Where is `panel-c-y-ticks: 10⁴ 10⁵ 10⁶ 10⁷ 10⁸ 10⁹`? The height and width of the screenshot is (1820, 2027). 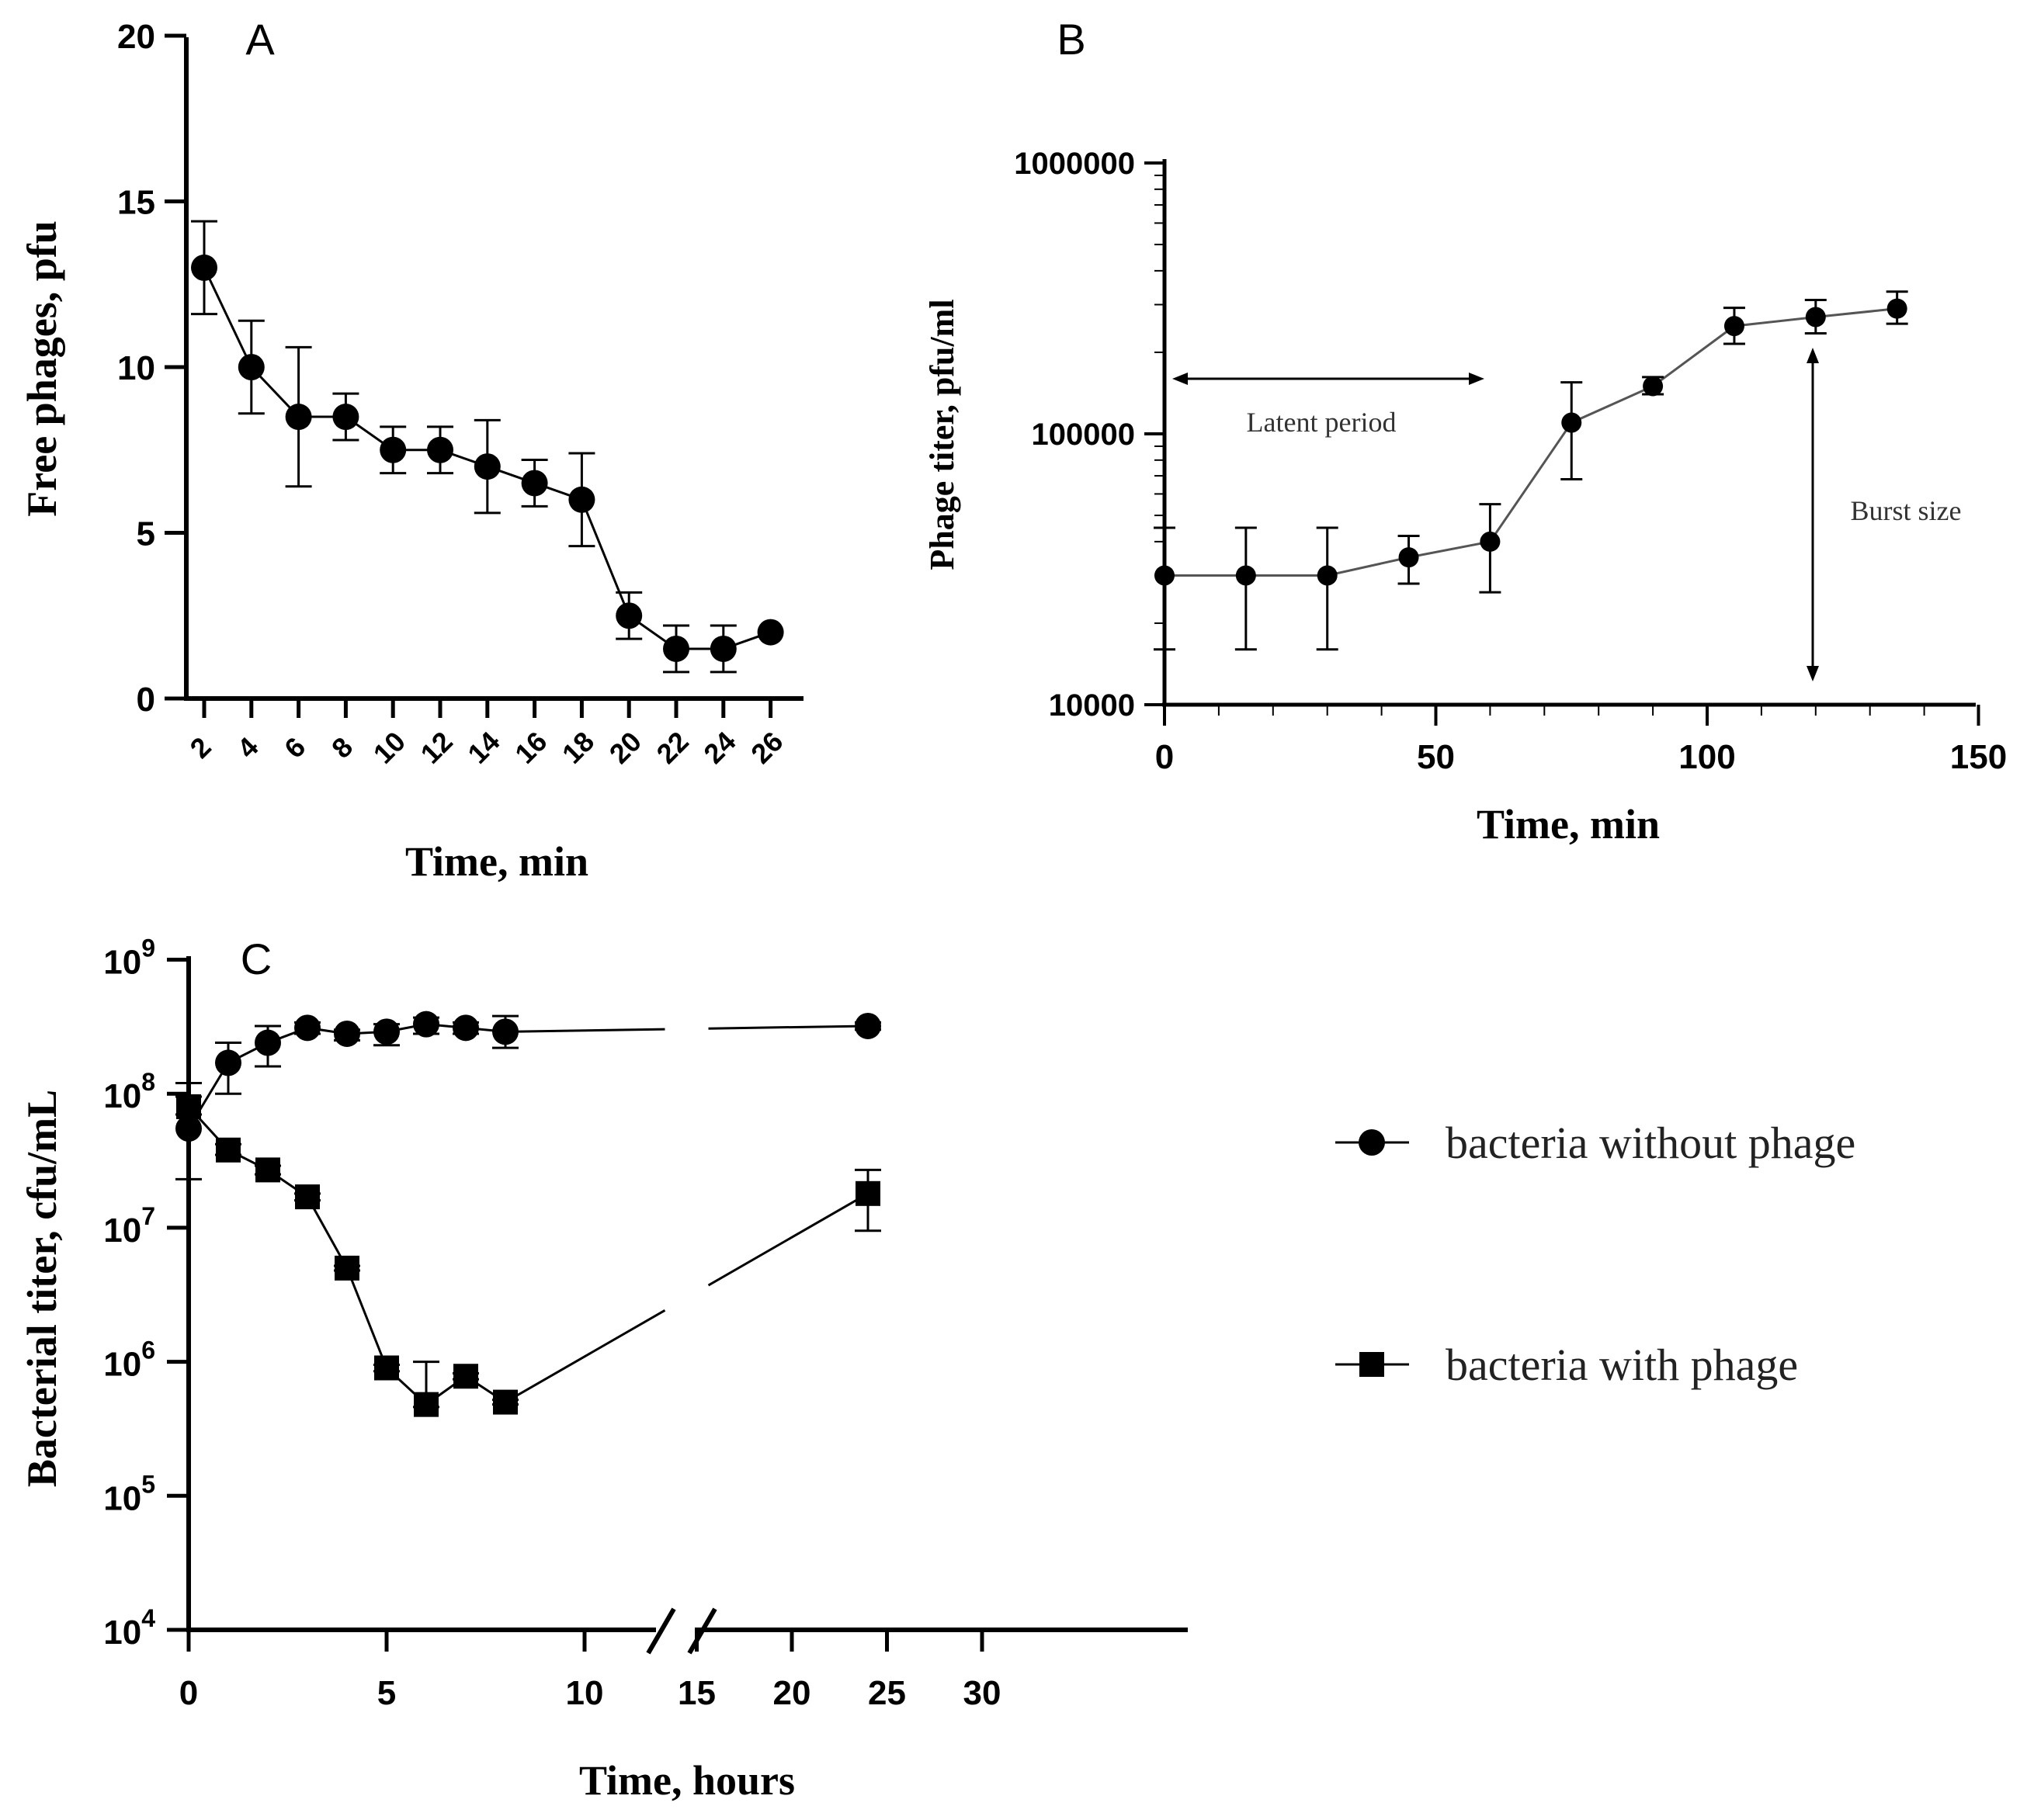
panel-c-y-ticks: 10⁴ 10⁵ 10⁶ 10⁷ 10⁸ 10⁹ is located at coordinates (129, 1293).